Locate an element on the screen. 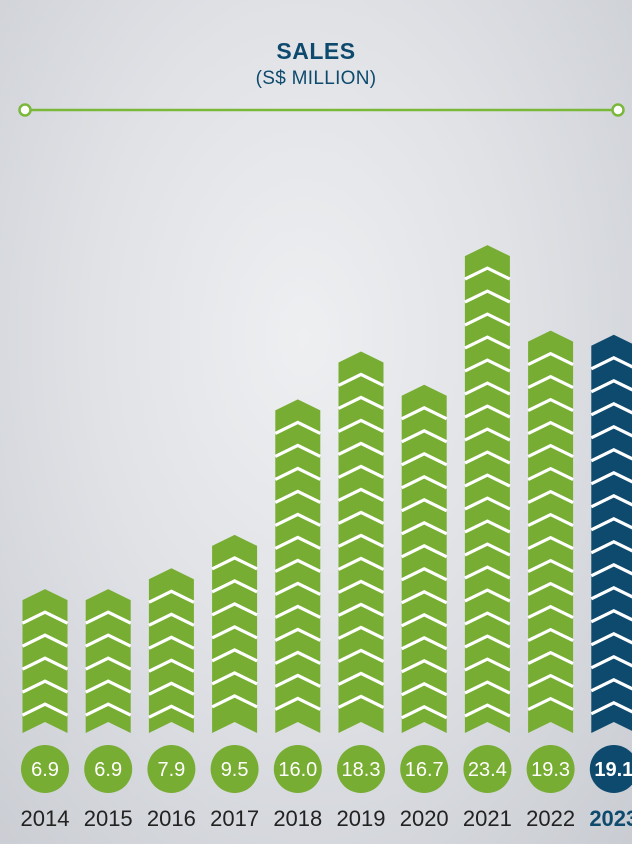  value-circle-2016 is located at coordinates (171, 769).